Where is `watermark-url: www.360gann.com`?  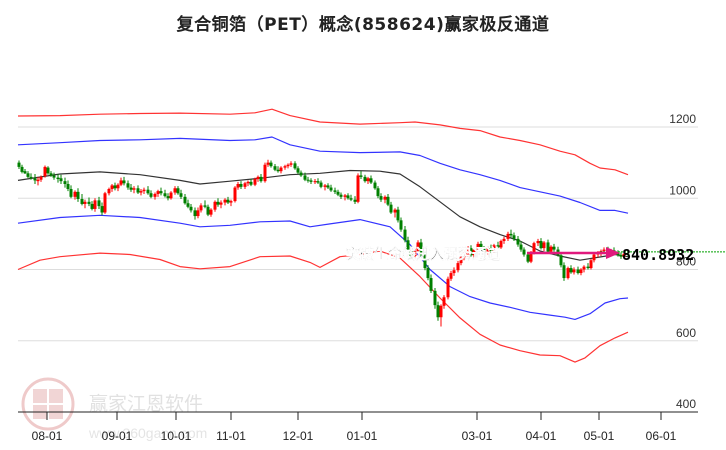 watermark-url: www.360gann.com is located at coordinates (147, 433).